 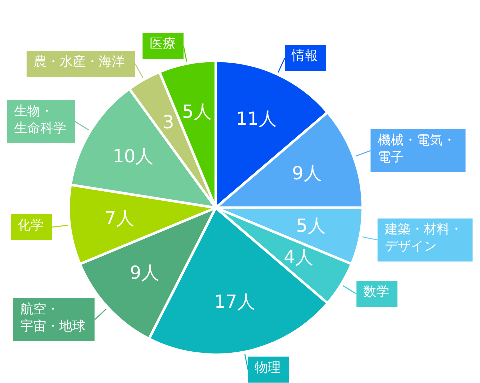 What do you see at coordinates (163, 44) in the screenshot?
I see `slice-label: 医療` at bounding box center [163, 44].